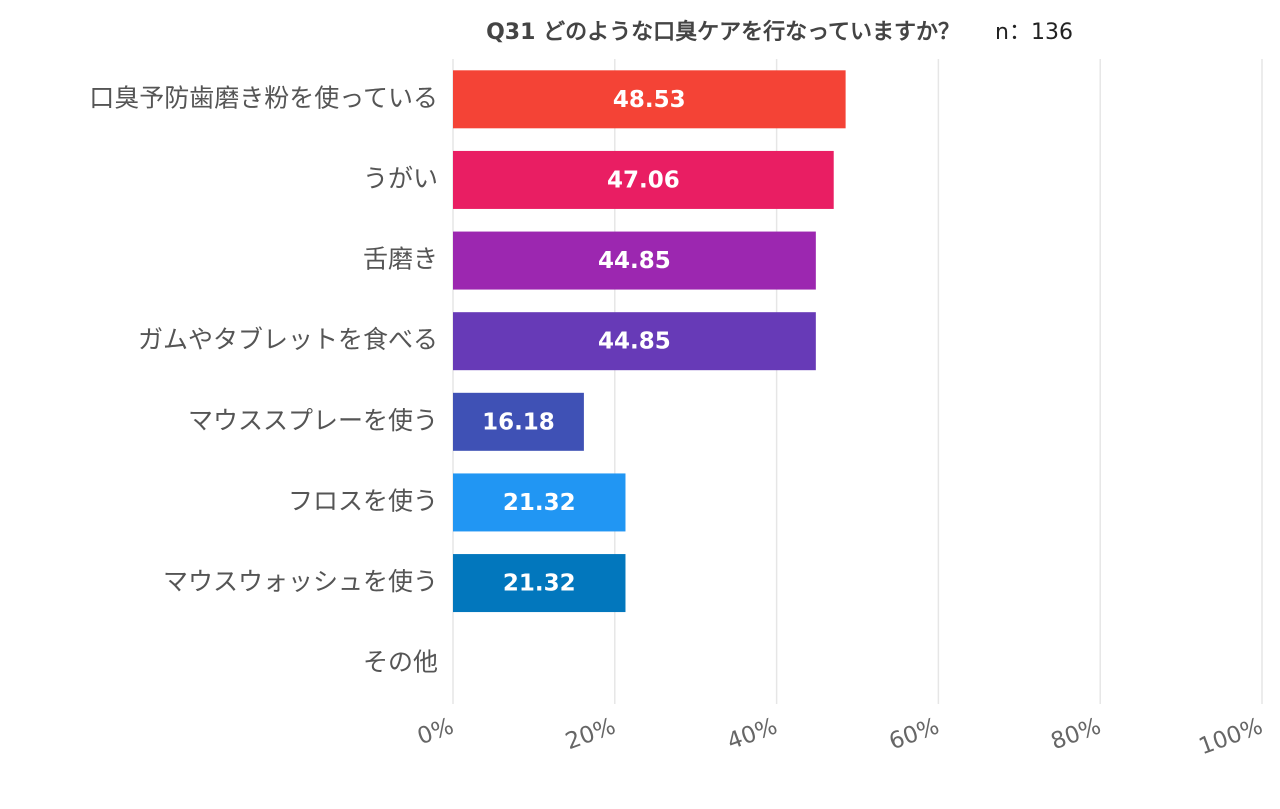  I want to click on y-tick-label: うがい, so click(400, 178).